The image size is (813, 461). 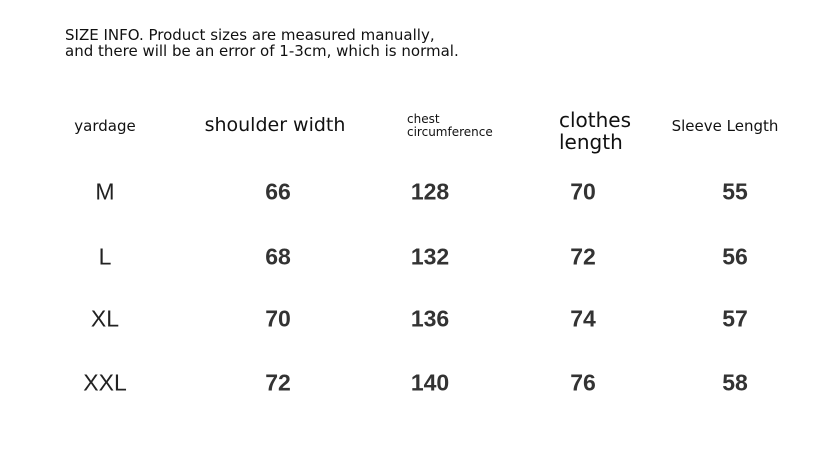 I want to click on cell-sleeve-length: 55, so click(x=735, y=191).